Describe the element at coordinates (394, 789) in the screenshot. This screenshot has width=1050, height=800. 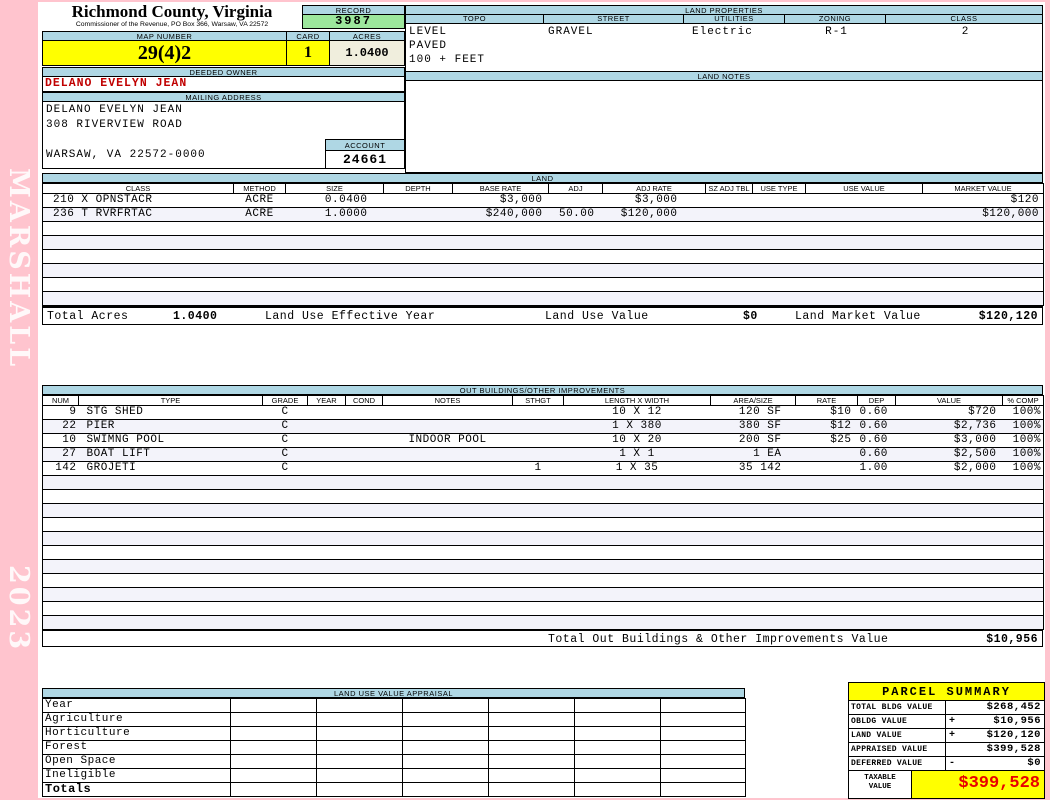
I see `appraisal-row: Totals` at that location.